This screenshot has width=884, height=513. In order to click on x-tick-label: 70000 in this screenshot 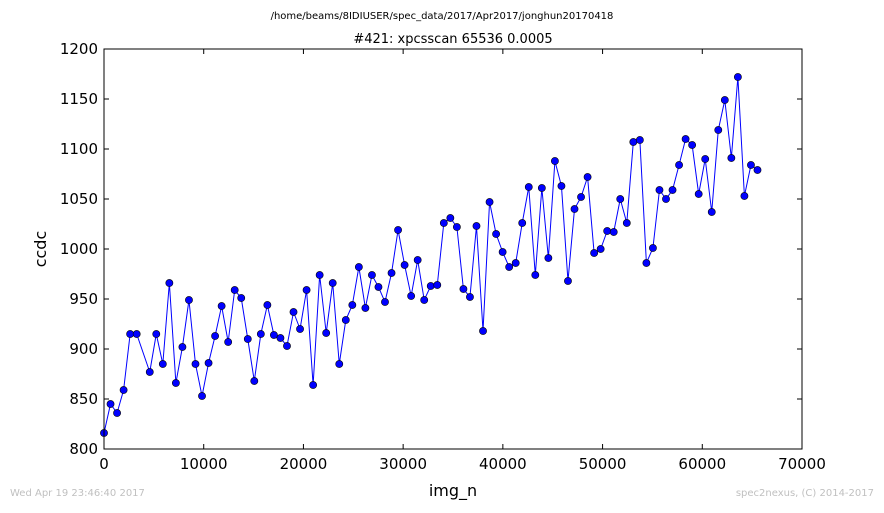, I will do `click(802, 464)`.